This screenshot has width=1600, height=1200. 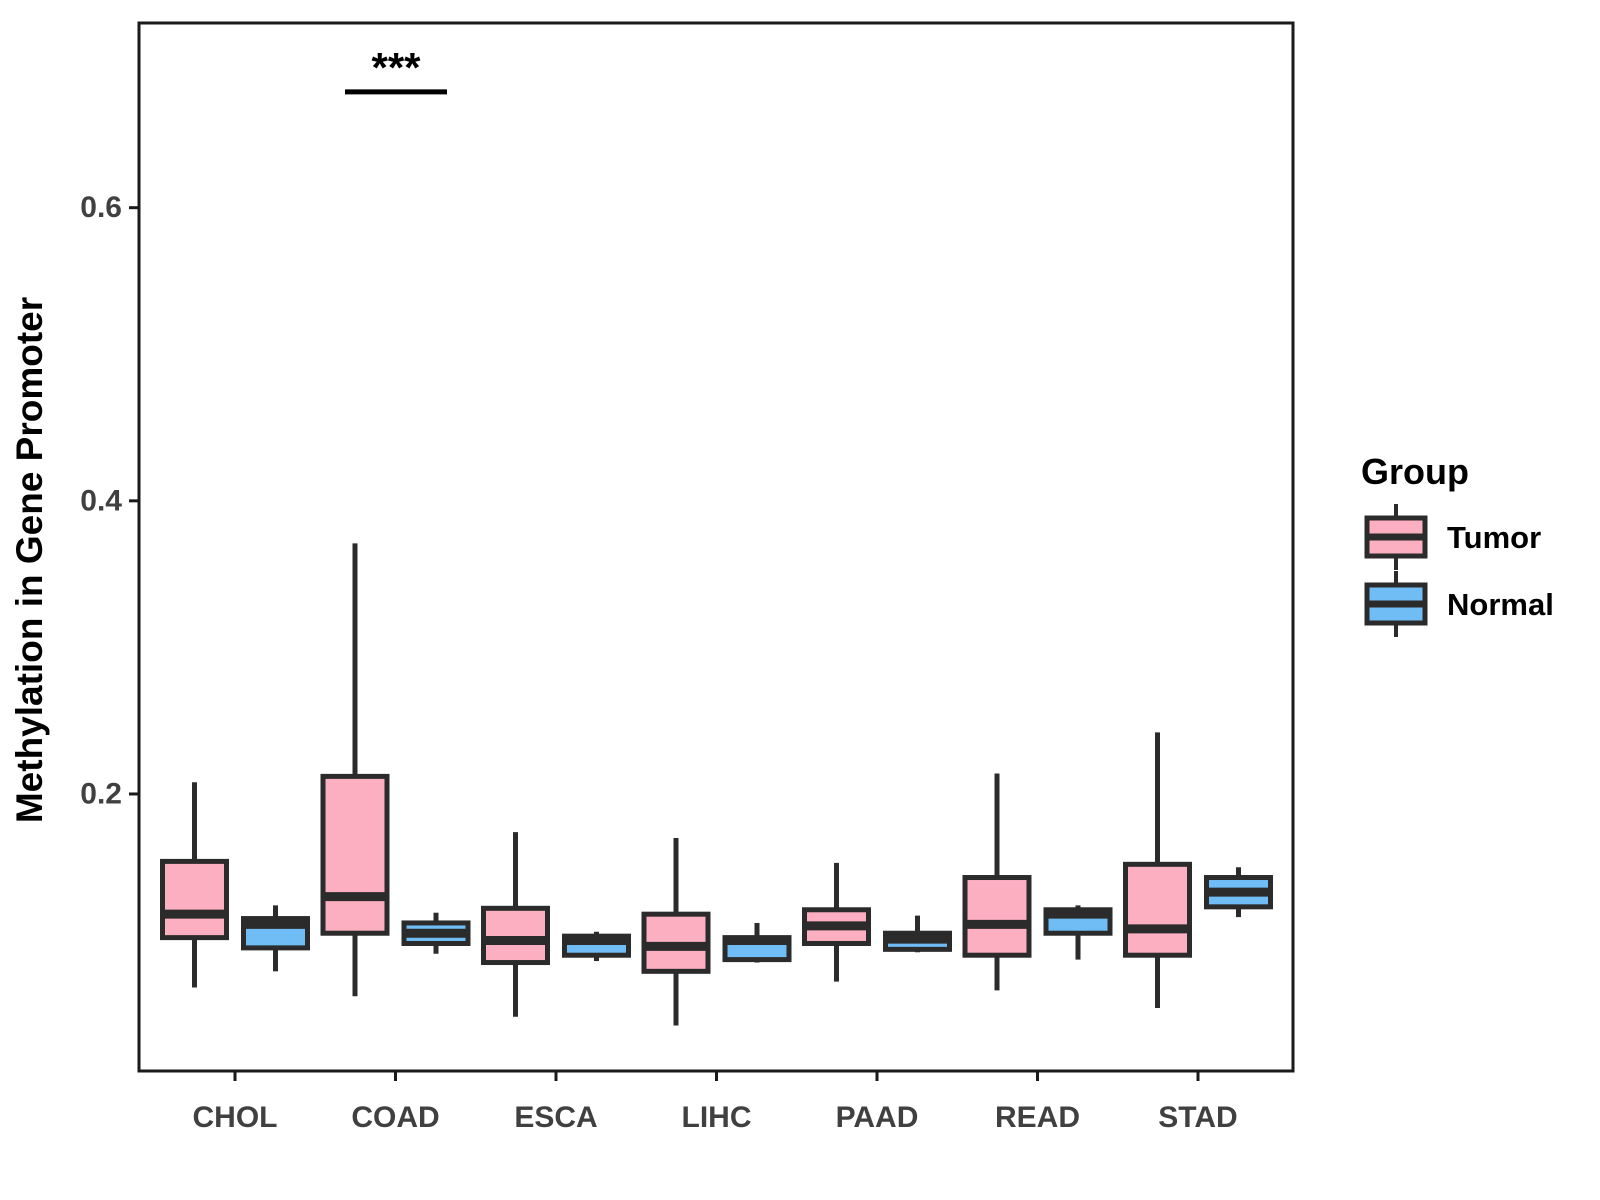 What do you see at coordinates (555, 1117) in the screenshot?
I see `x-tick-label-ESCA: ESCA` at bounding box center [555, 1117].